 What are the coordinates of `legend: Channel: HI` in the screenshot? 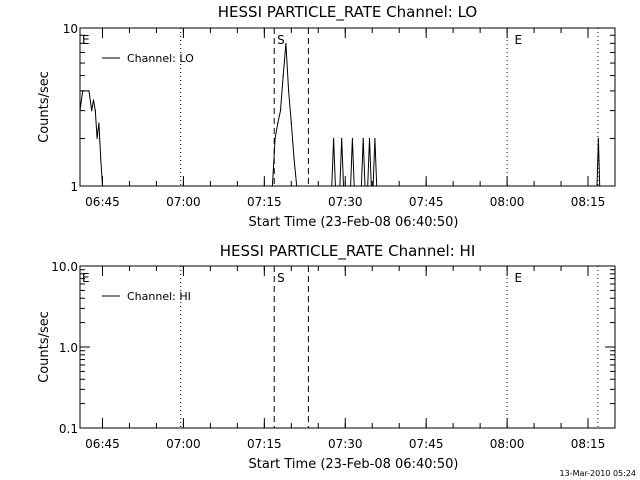 It's located at (146, 296).